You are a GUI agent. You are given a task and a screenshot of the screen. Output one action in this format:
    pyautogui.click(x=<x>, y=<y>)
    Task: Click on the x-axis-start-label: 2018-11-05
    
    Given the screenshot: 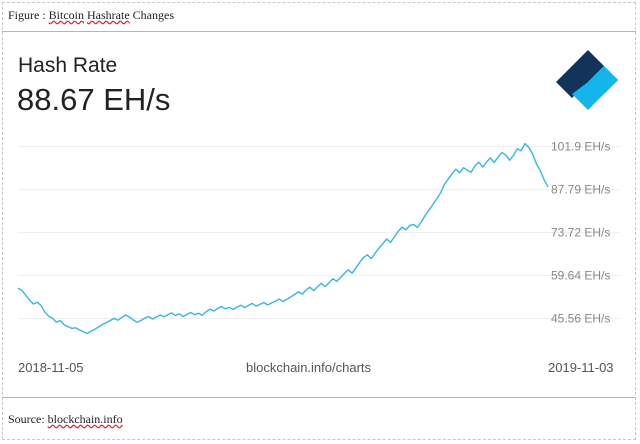 What is the action you would take?
    pyautogui.click(x=51, y=367)
    